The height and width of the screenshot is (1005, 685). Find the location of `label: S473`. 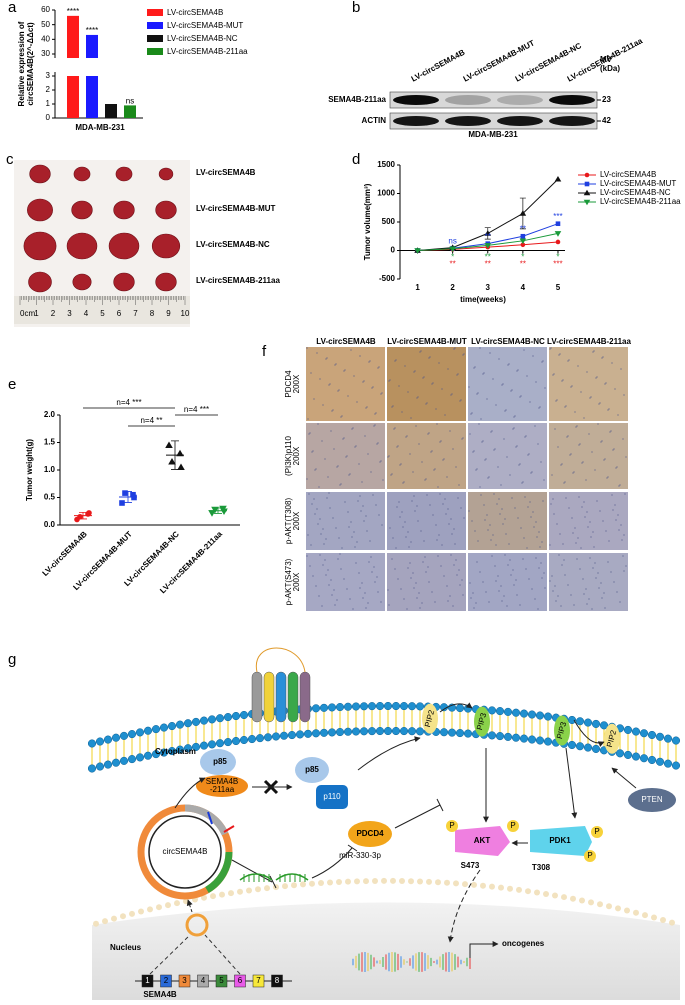

label: S473 is located at coordinates (470, 865).